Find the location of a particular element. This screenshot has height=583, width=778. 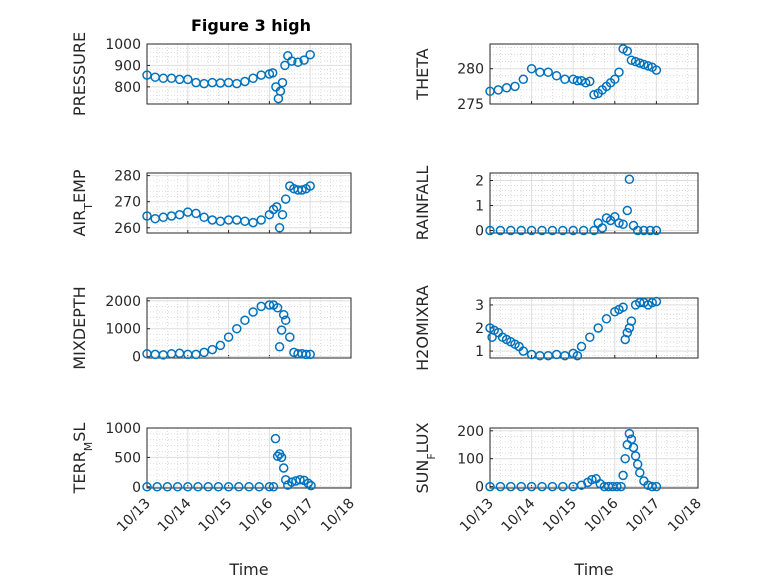

y-axis-label: MIXDEPTH is located at coordinates (79, 327).